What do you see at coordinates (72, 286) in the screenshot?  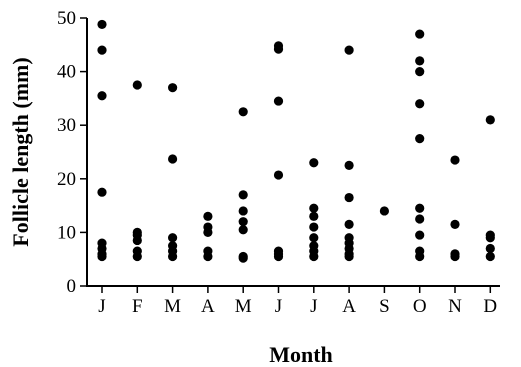 I see `y-tick-label: 0` at bounding box center [72, 286].